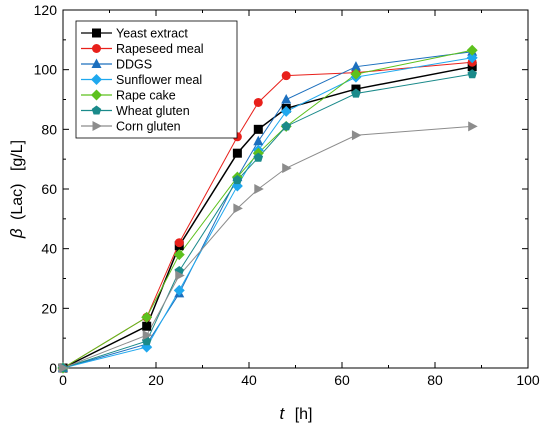 This screenshot has height=430, width=550. I want to click on x-axis-title: t [h], so click(296, 413).